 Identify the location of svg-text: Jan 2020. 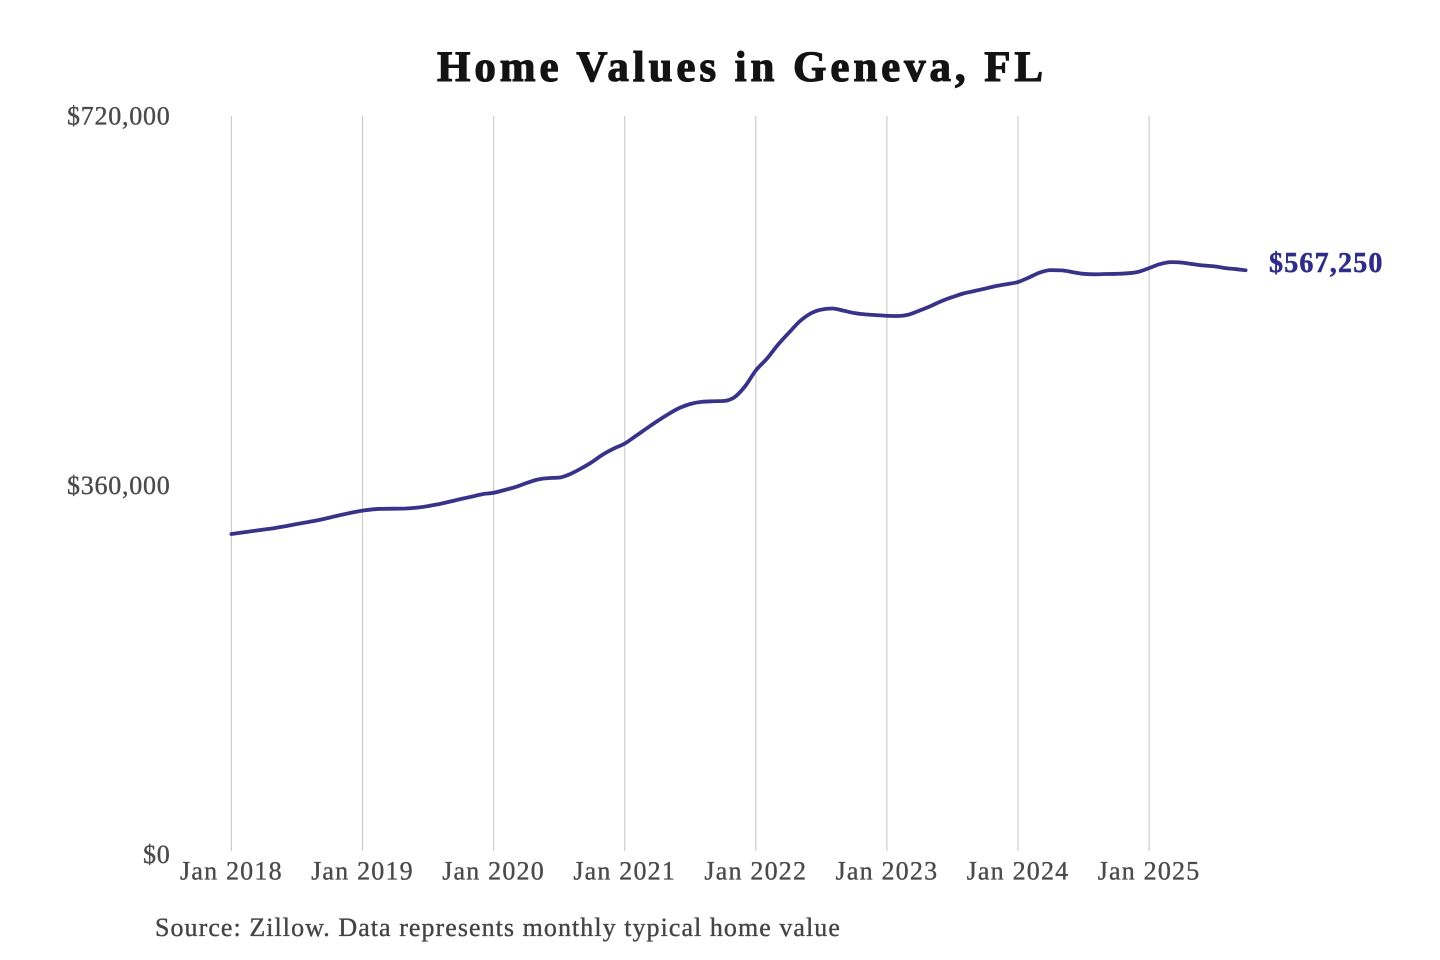
(493, 871).